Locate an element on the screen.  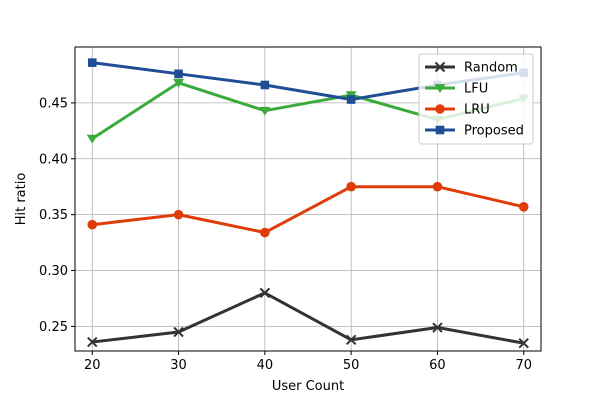
y-tick-label: 0.40 is located at coordinates (53, 159).